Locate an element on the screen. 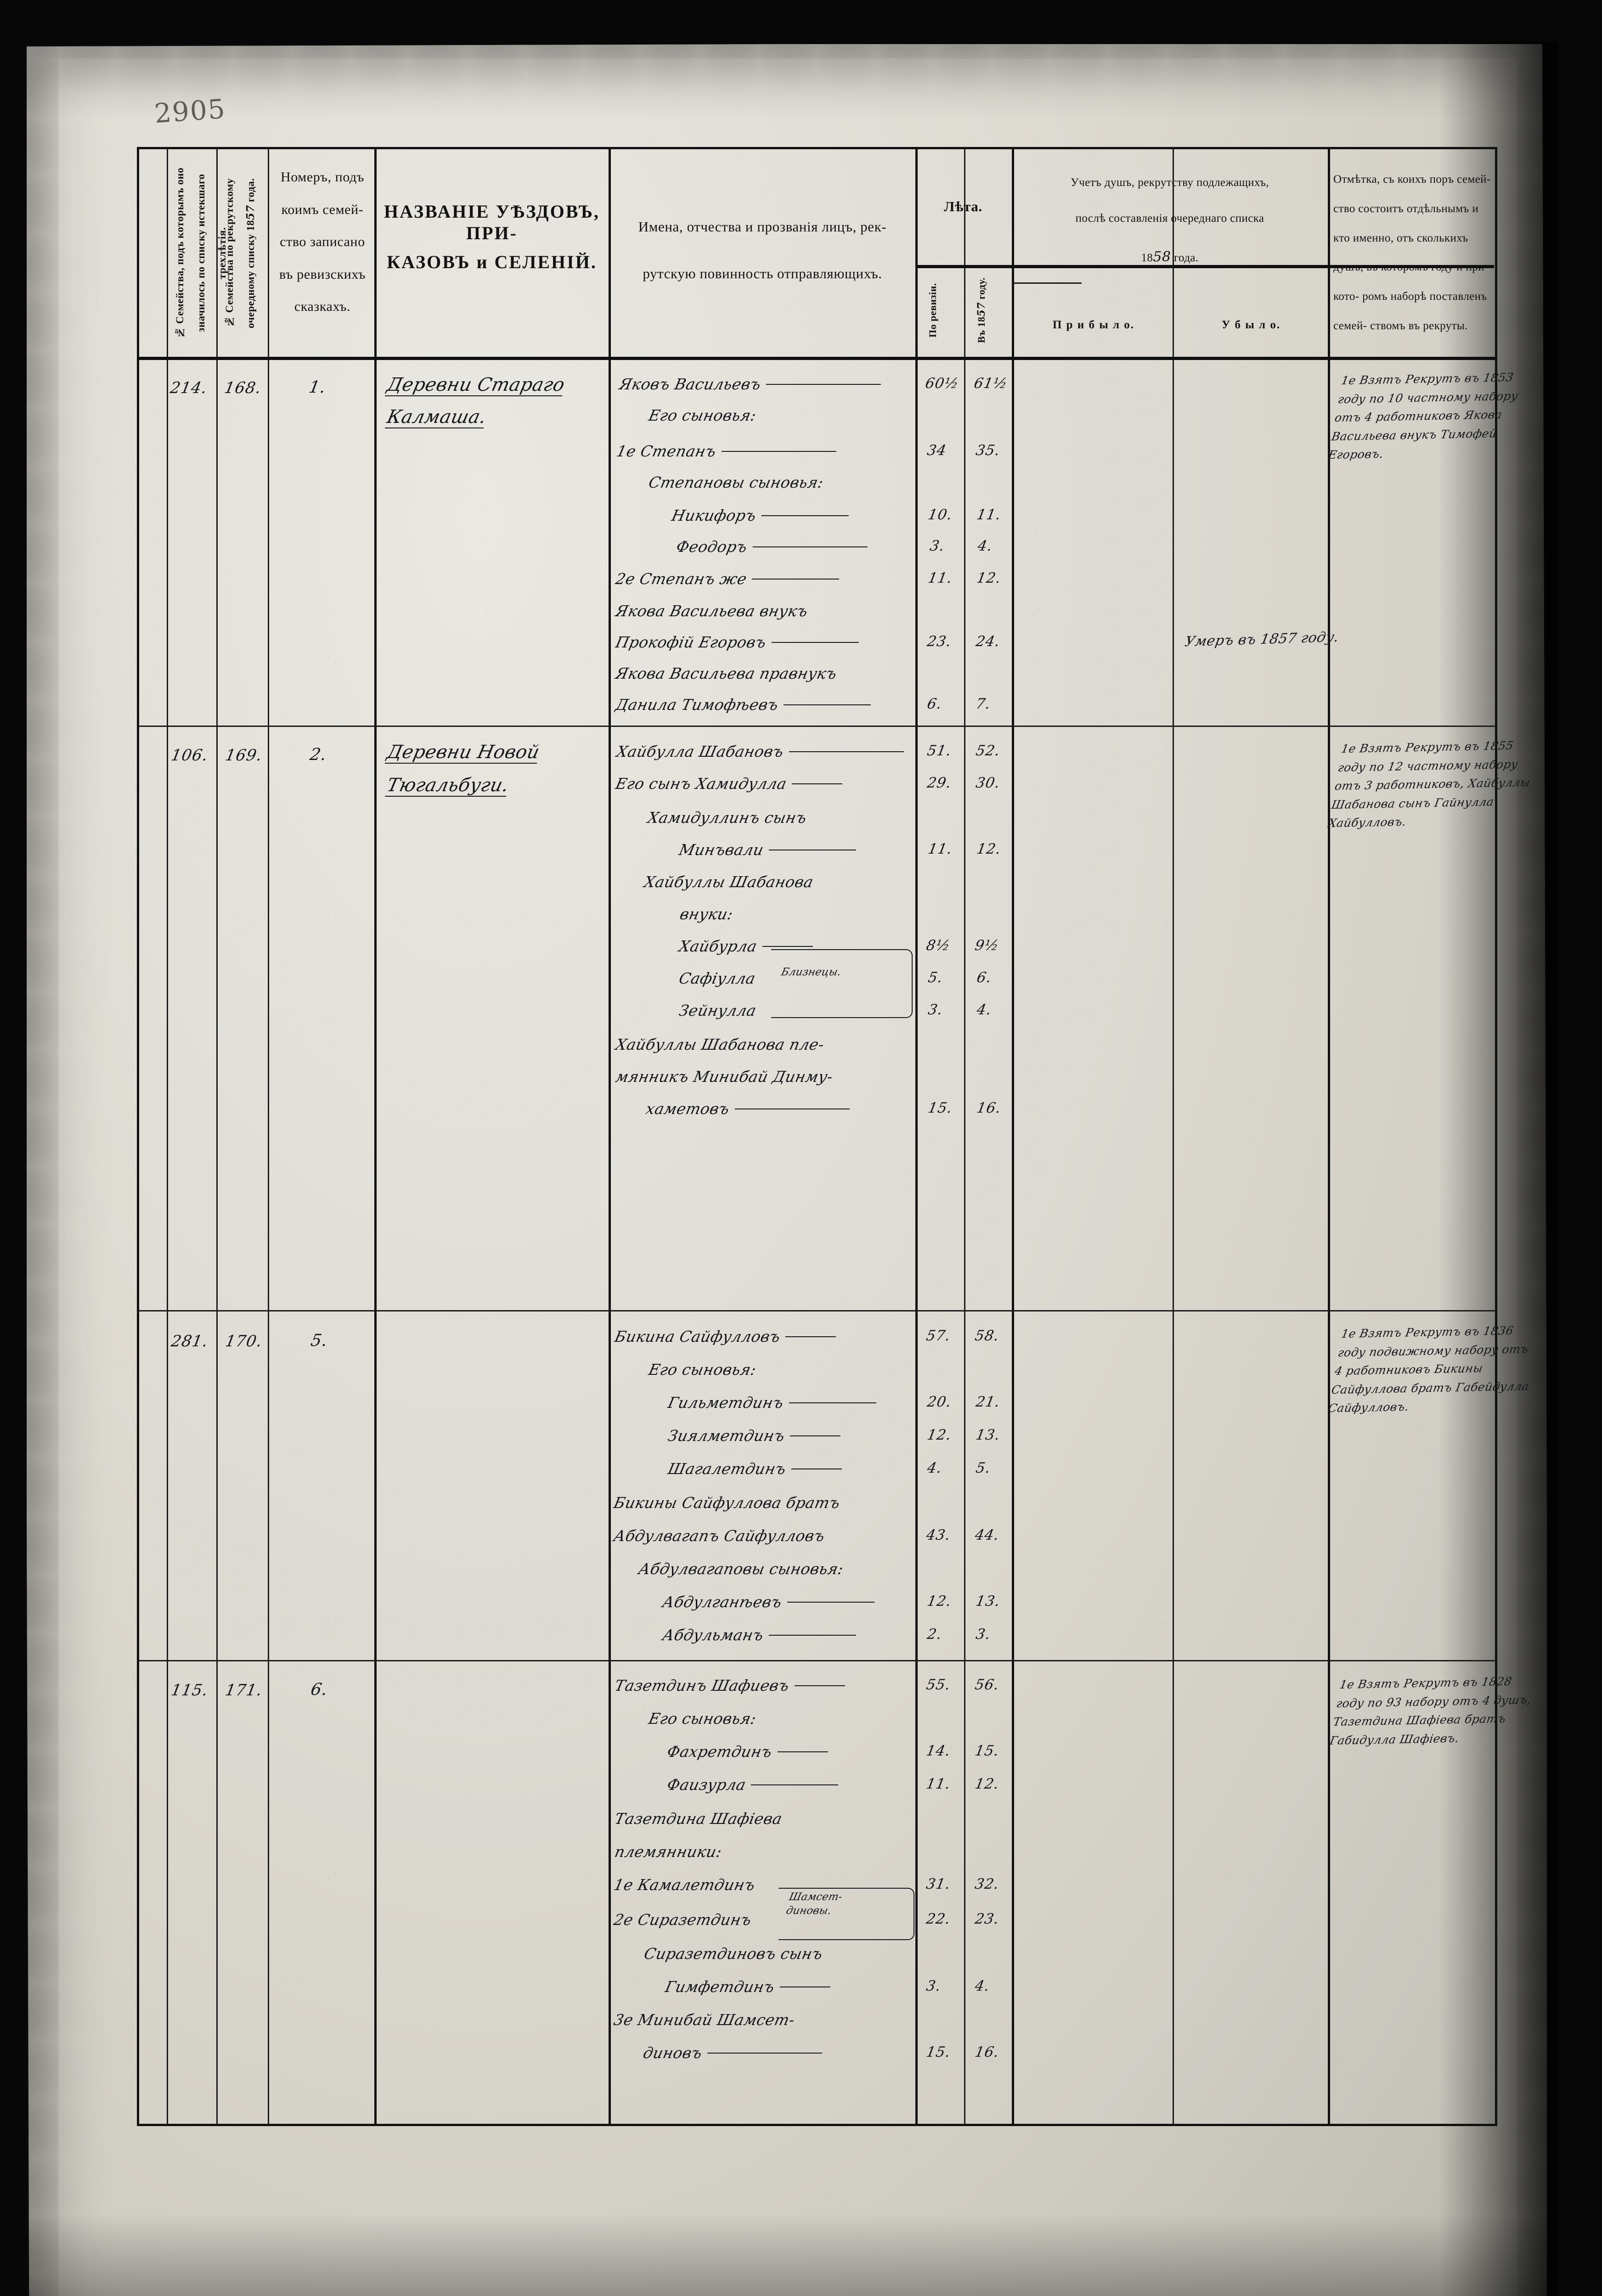 This screenshot has width=1602, height=2296. row-3-person-3-age-rev: 12. is located at coordinates (939, 1435).